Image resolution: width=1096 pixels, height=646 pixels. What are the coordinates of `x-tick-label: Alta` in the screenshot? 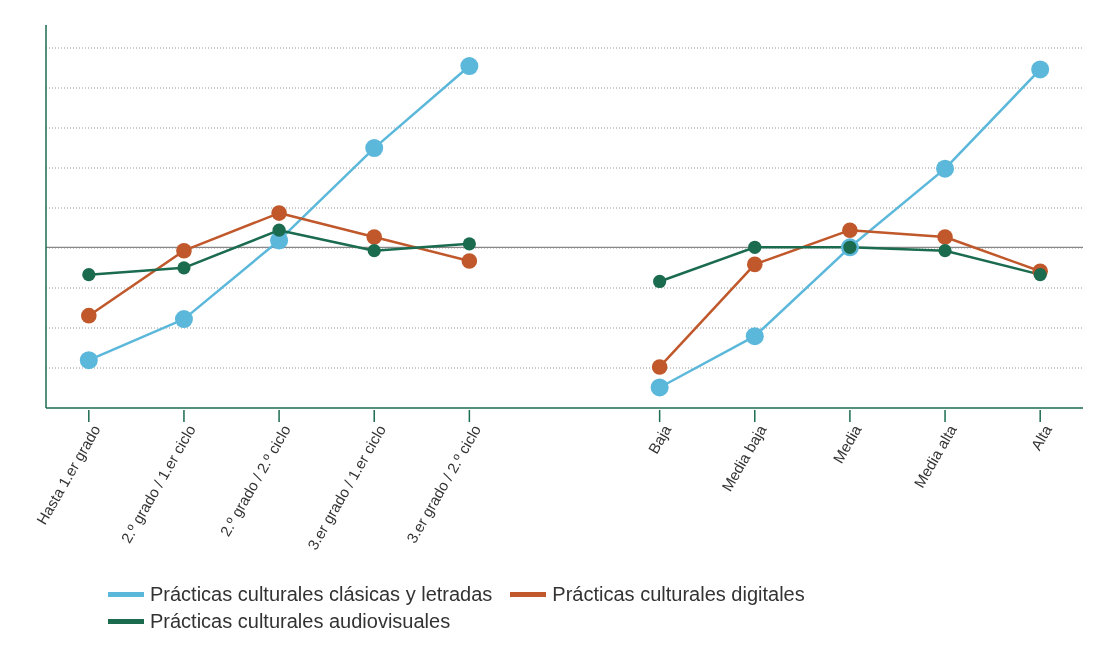 It's located at (1041, 437).